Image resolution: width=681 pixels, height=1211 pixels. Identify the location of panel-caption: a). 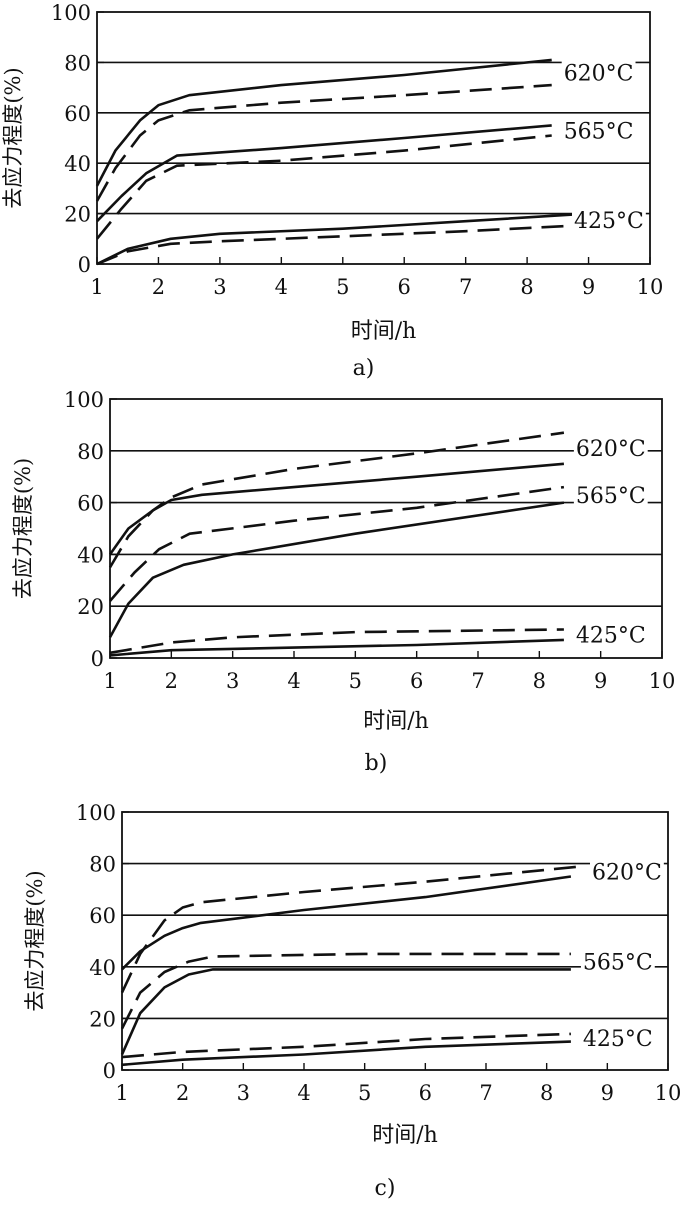
(364, 368).